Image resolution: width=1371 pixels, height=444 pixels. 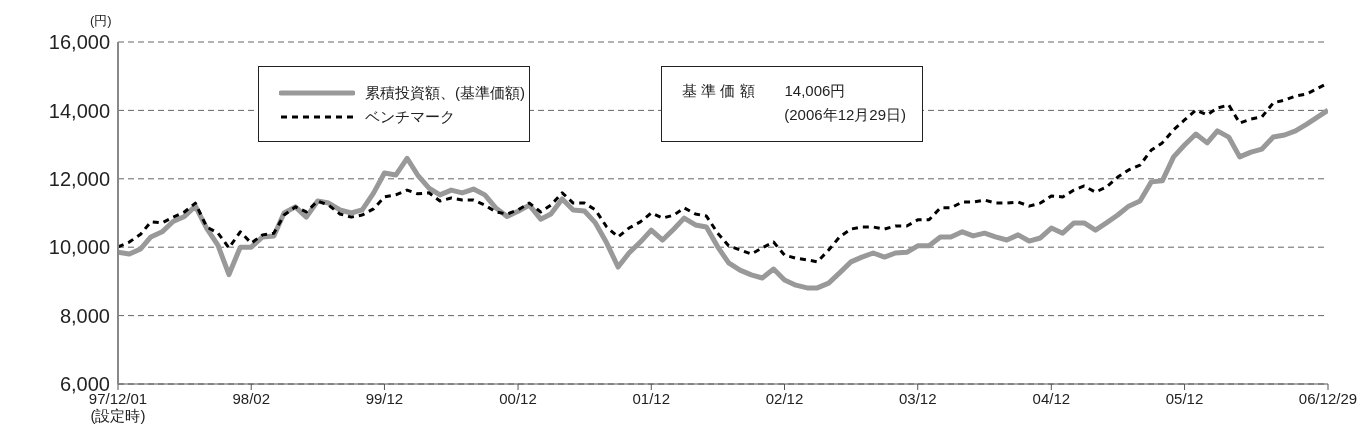 What do you see at coordinates (844, 115) in the screenshot?
I see `annotation: (2006年12月29日)` at bounding box center [844, 115].